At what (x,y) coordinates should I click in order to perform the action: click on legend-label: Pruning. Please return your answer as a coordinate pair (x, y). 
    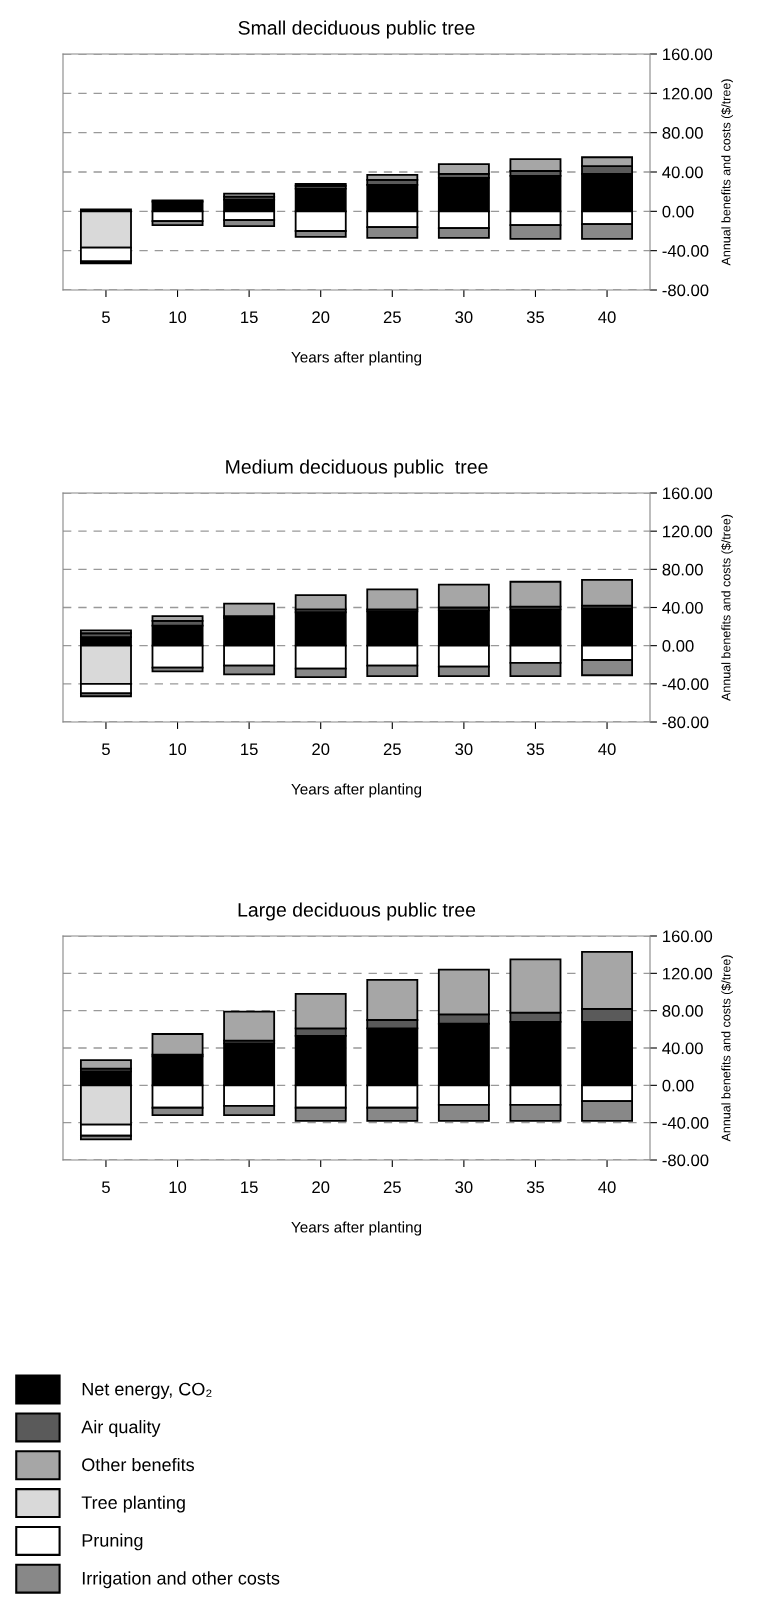
    Looking at the image, I should click on (112, 1542).